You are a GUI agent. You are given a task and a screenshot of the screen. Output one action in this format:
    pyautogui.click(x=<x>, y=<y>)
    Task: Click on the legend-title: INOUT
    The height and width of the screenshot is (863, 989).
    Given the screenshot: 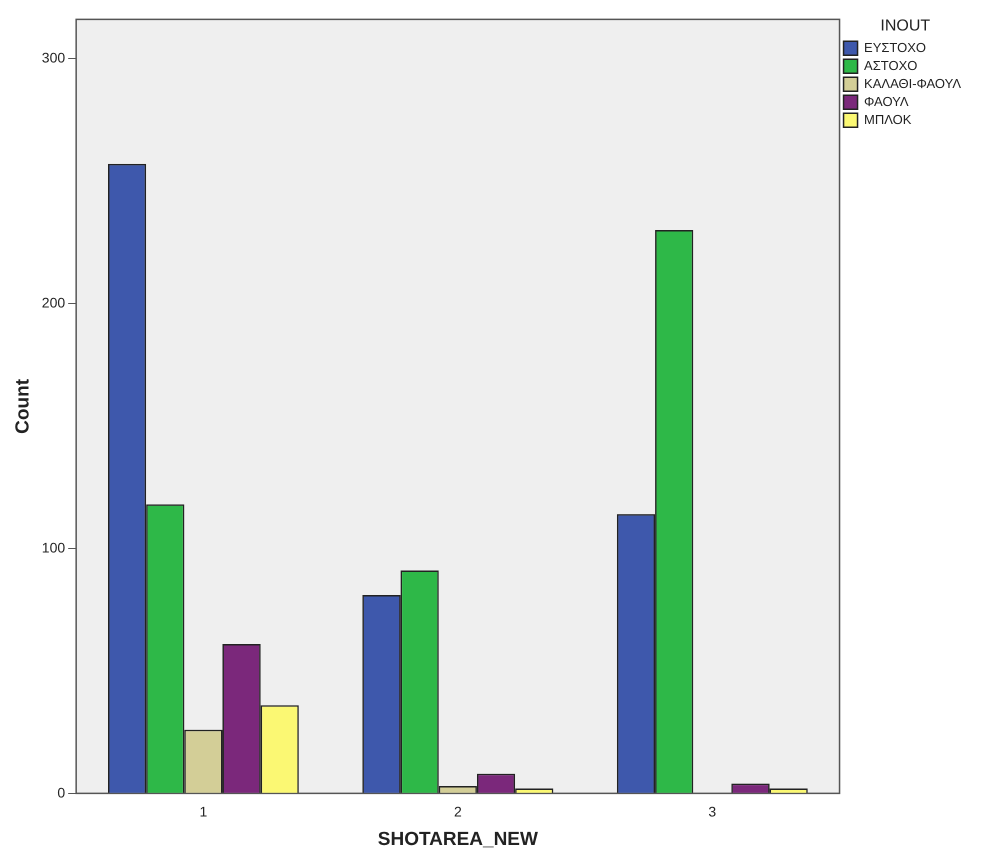 What is the action you would take?
    pyautogui.click(x=905, y=25)
    